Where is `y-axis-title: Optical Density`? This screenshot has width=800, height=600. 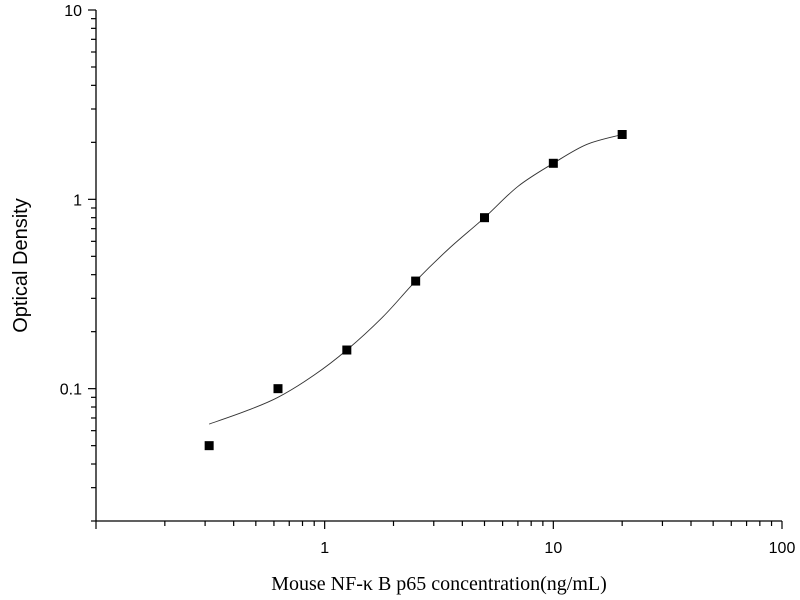 y-axis-title: Optical Density is located at coordinates (21, 265).